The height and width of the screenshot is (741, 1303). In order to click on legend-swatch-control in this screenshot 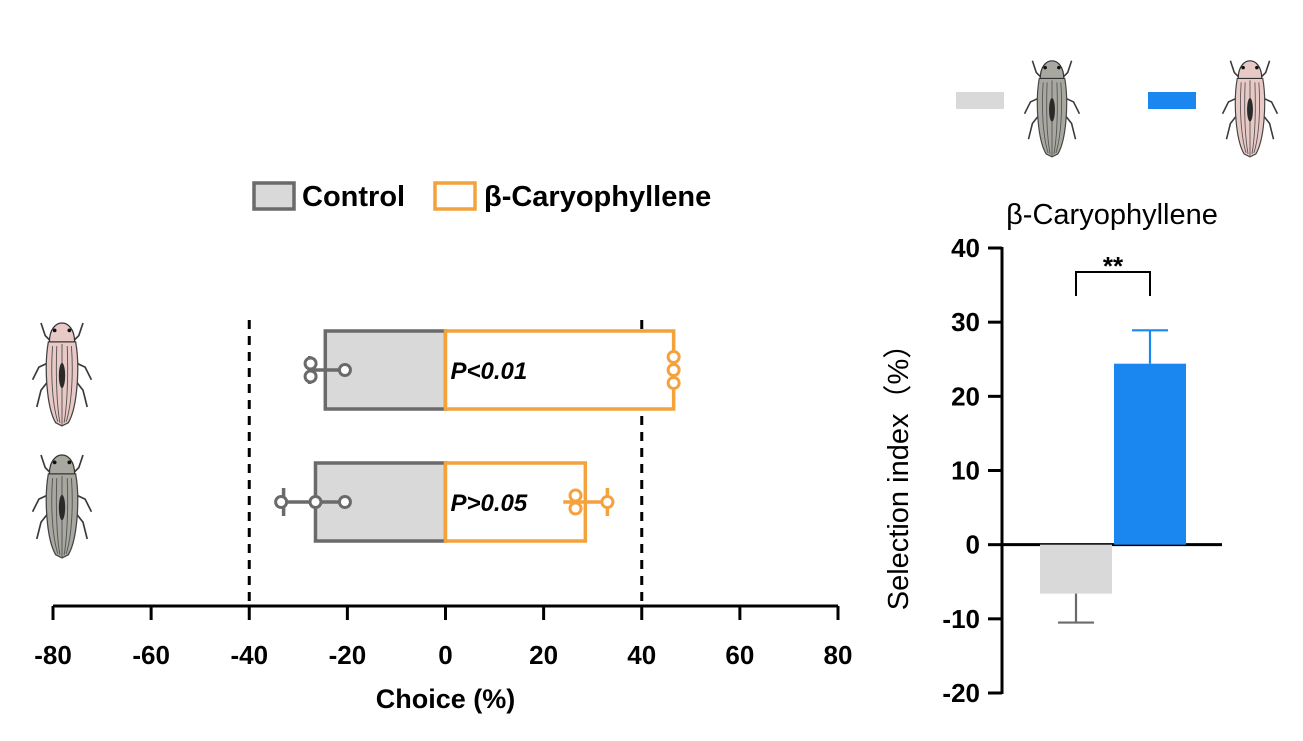, I will do `click(274, 196)`.